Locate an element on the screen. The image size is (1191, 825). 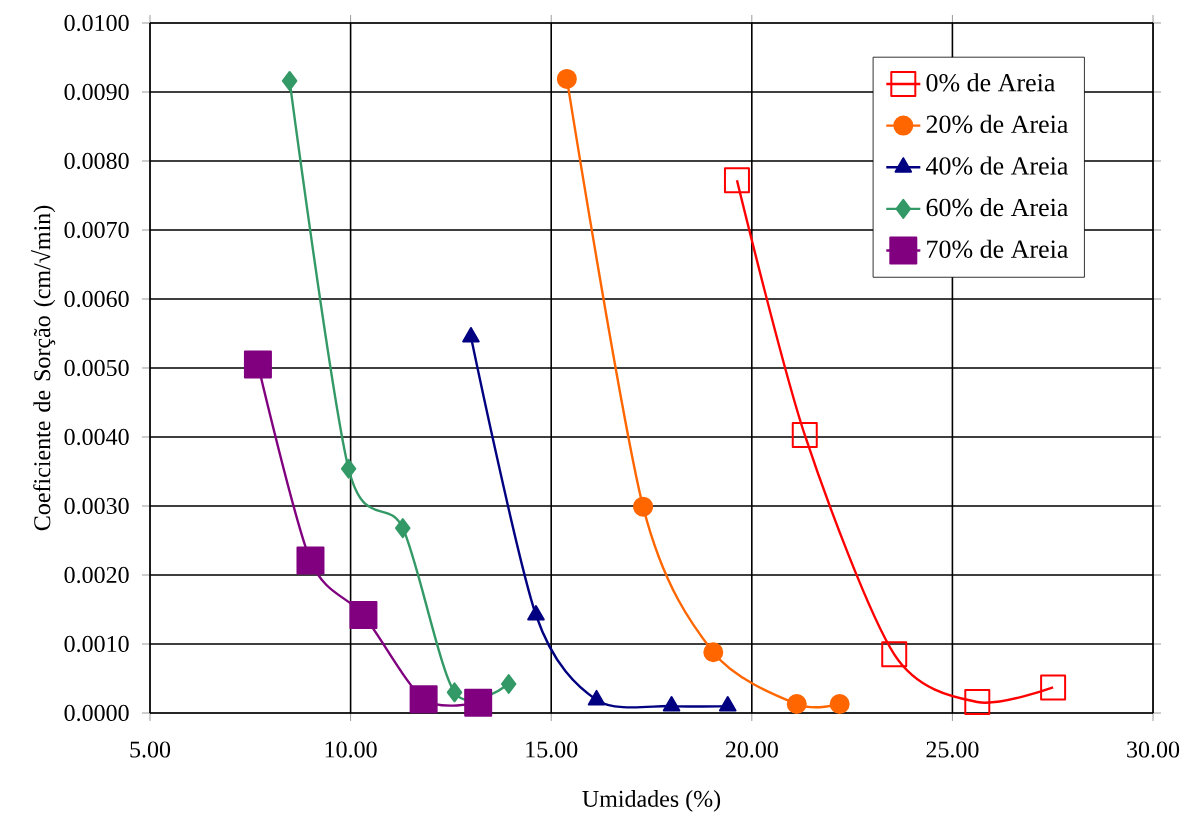
x-tick-label: 30.00 is located at coordinates (1153, 749).